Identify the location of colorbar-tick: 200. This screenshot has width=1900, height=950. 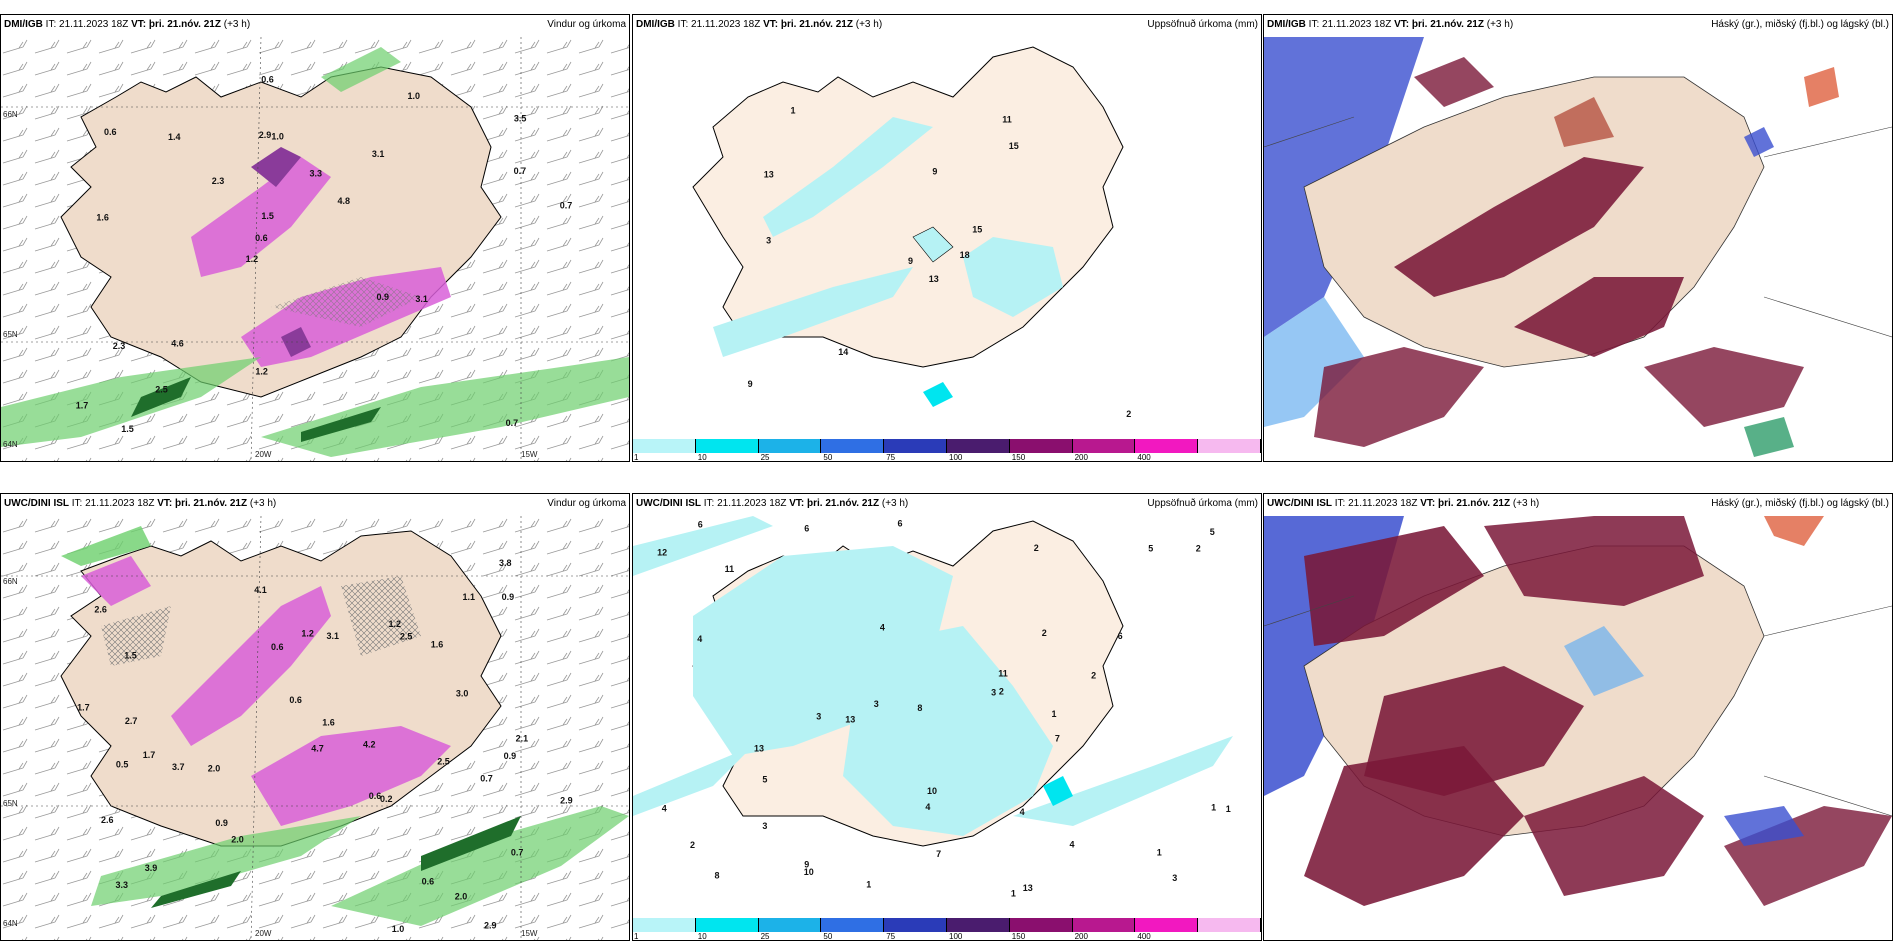
(1081, 936).